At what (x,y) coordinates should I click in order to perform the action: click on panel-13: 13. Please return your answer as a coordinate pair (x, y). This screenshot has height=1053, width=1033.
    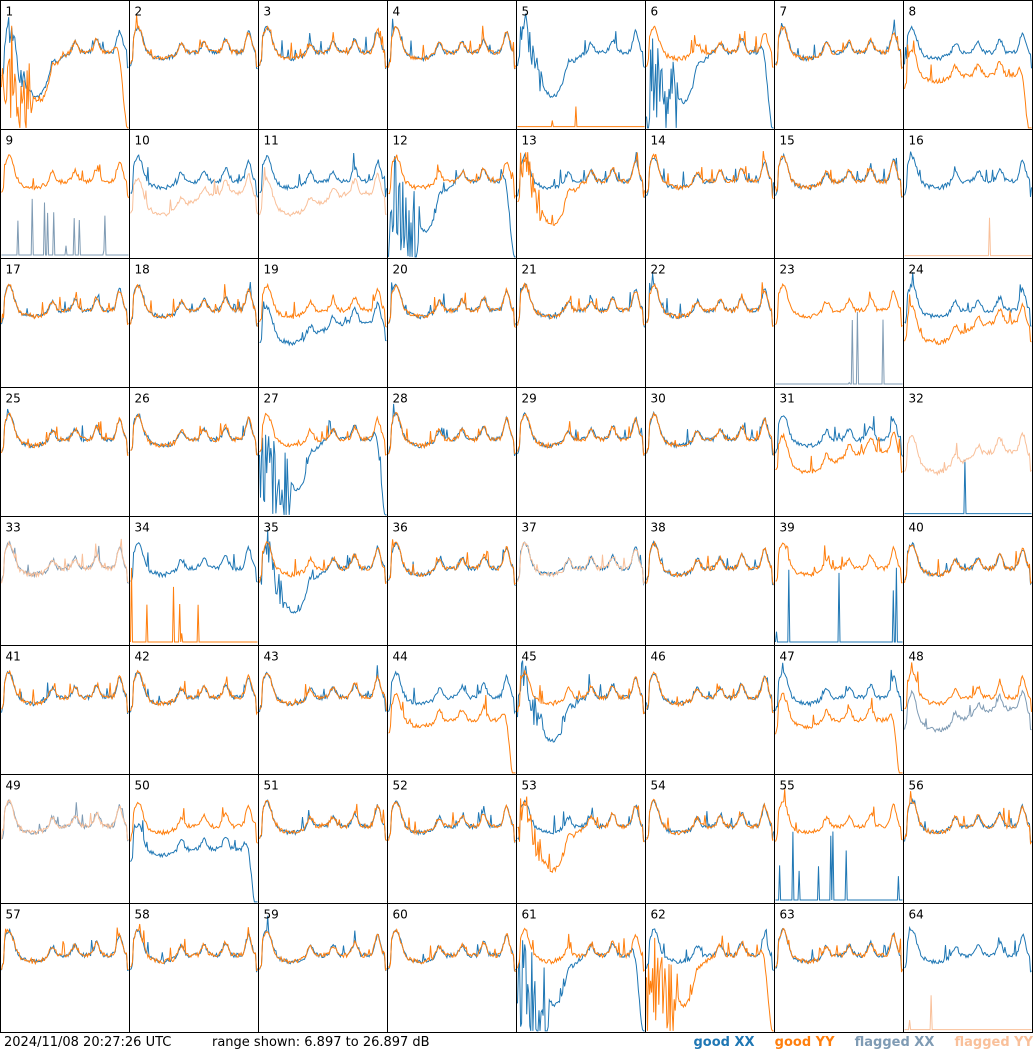
    Looking at the image, I should click on (581, 194).